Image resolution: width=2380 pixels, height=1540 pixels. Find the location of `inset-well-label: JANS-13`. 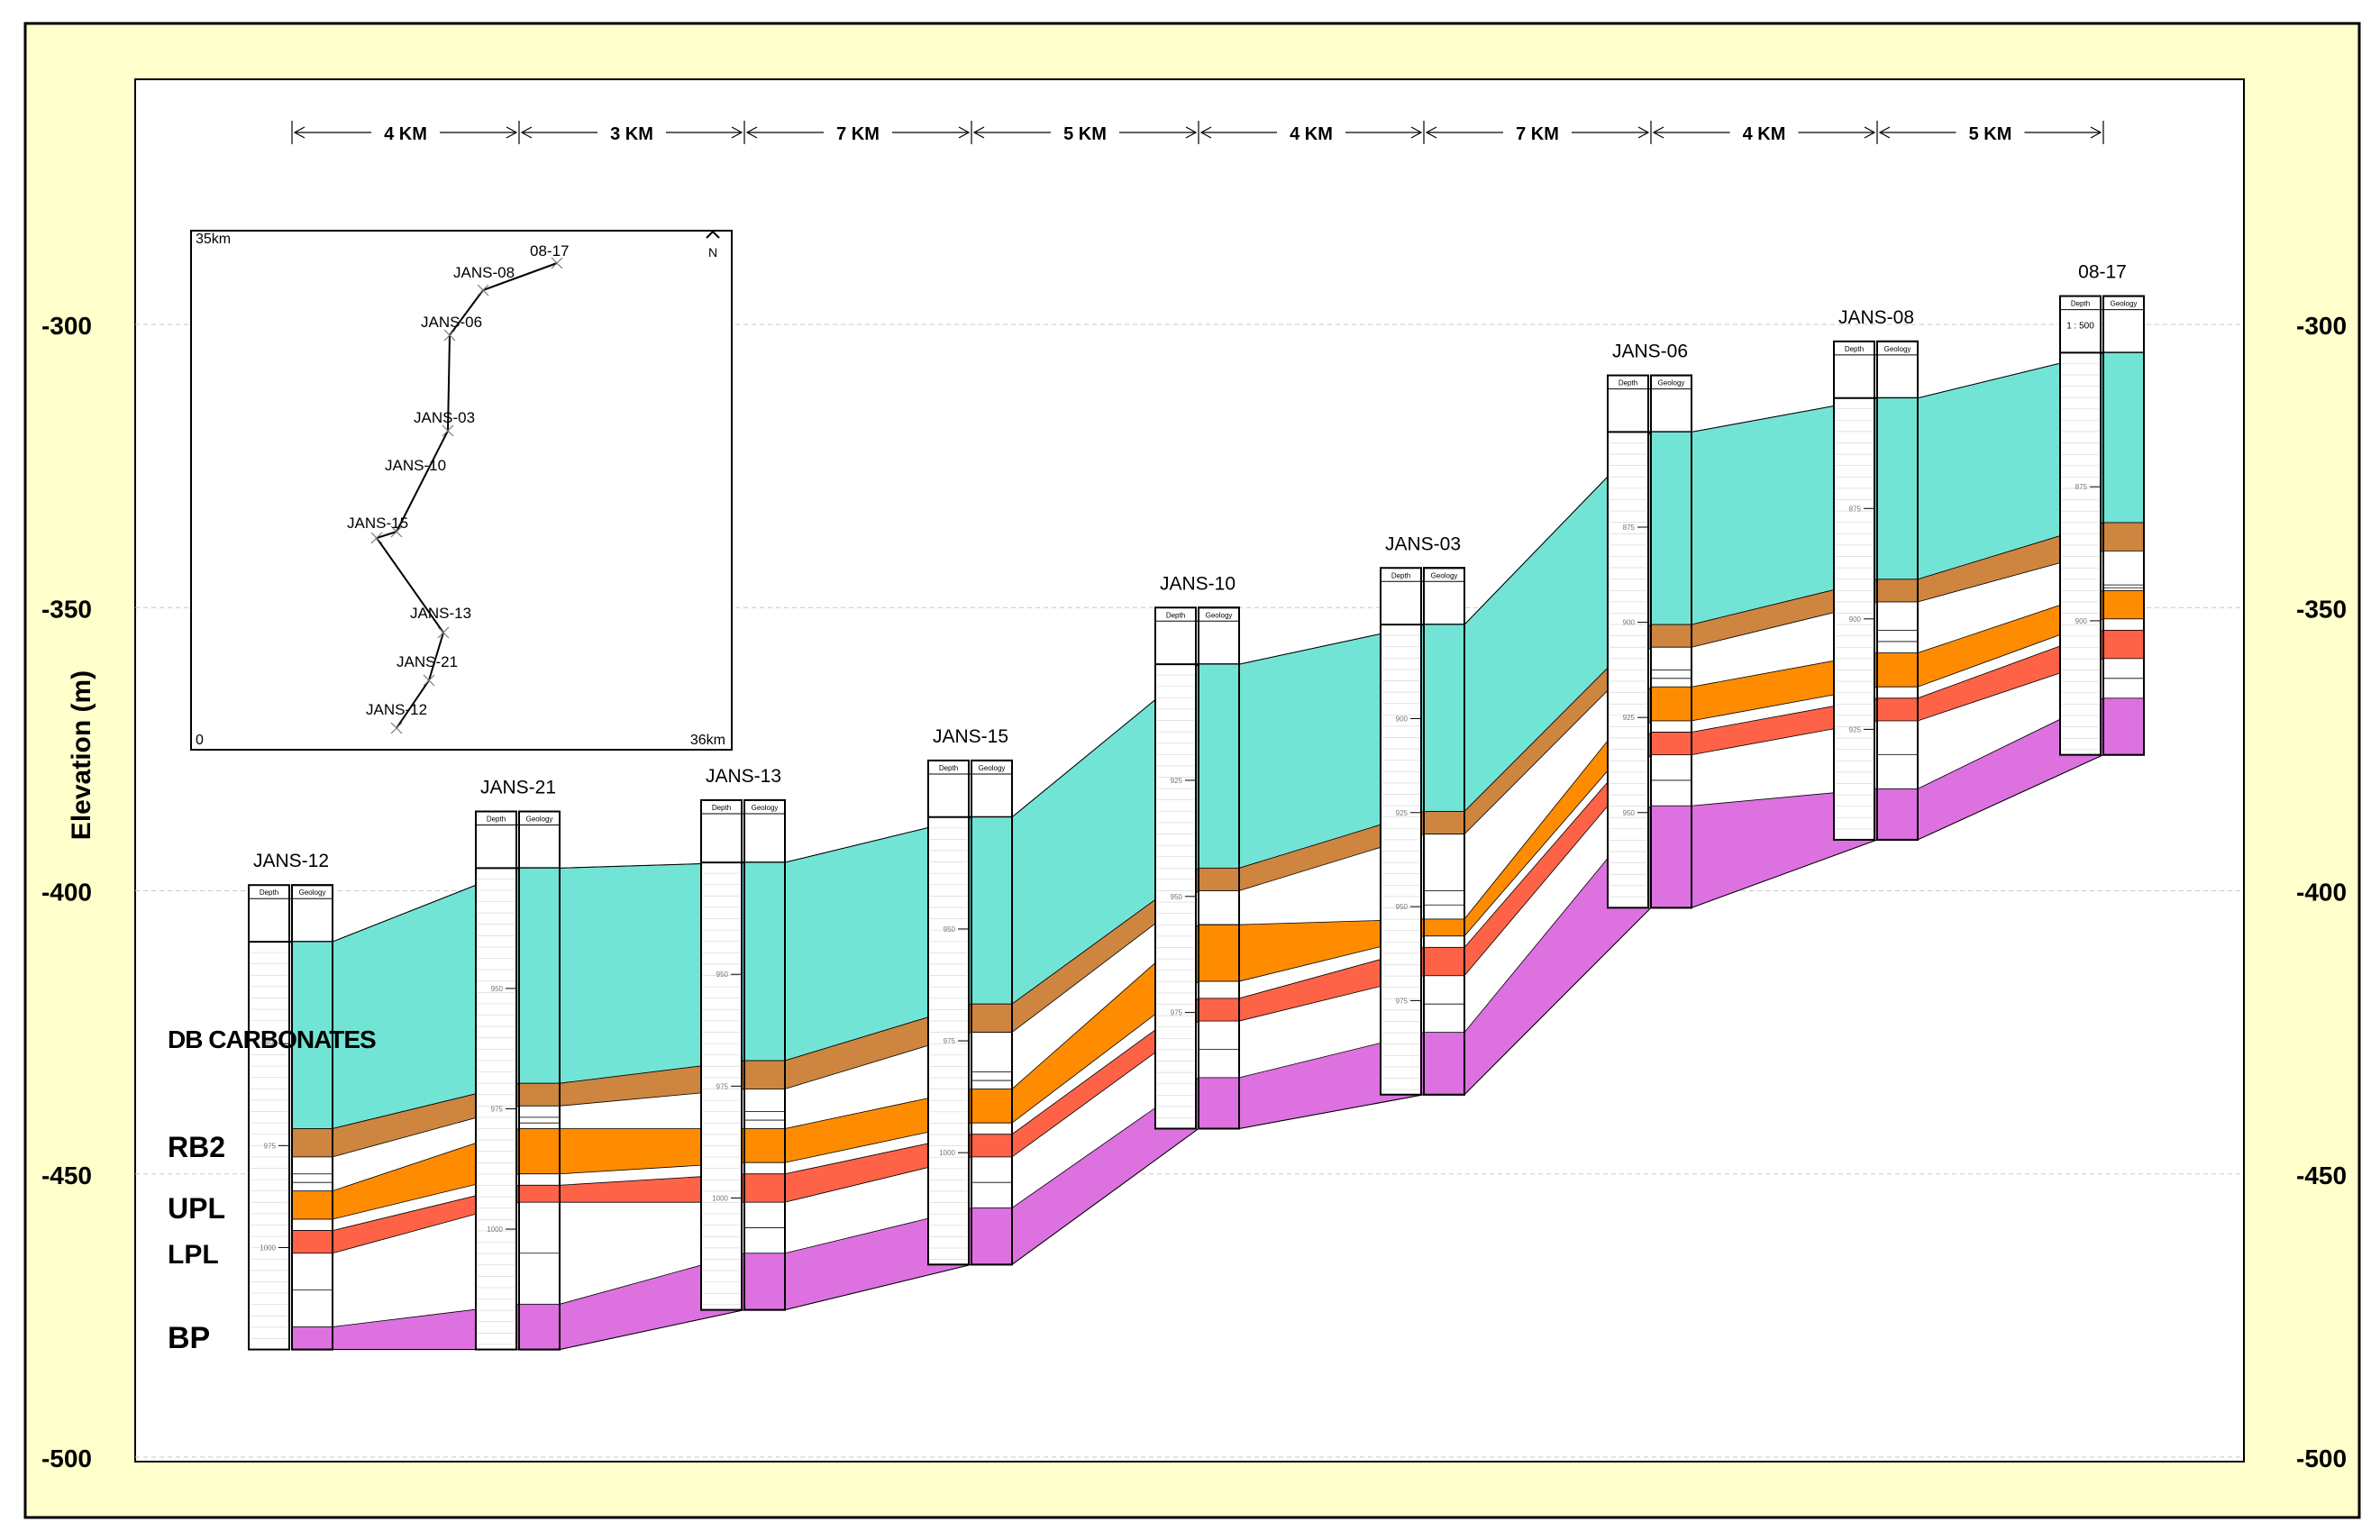

inset-well-label: JANS-13 is located at coordinates (441, 613).